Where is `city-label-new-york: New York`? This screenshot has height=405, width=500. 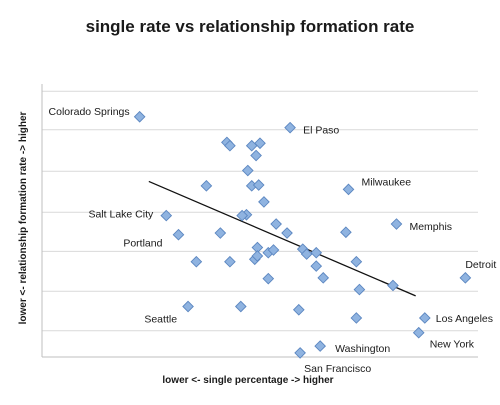 city-label-new-york: New York is located at coordinates (452, 345).